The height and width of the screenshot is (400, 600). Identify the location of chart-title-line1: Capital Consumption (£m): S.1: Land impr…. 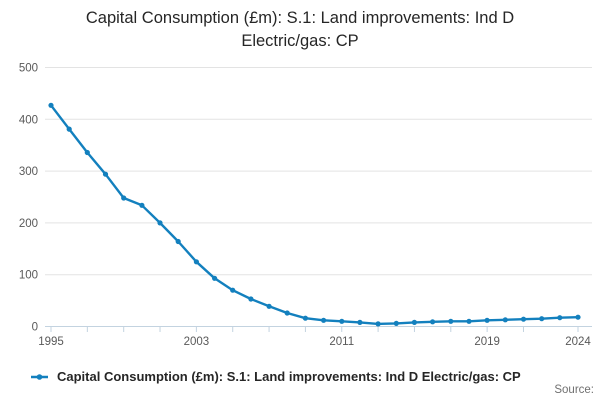
(300, 18).